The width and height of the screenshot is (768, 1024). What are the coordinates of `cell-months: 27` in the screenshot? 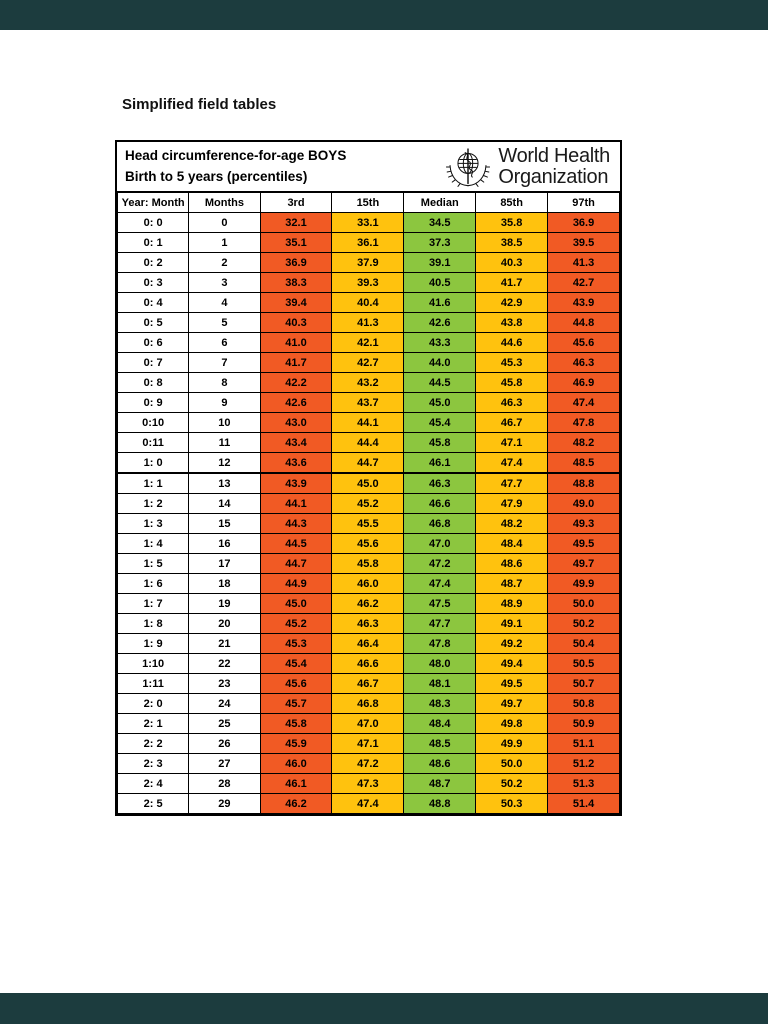 It's located at (224, 763).